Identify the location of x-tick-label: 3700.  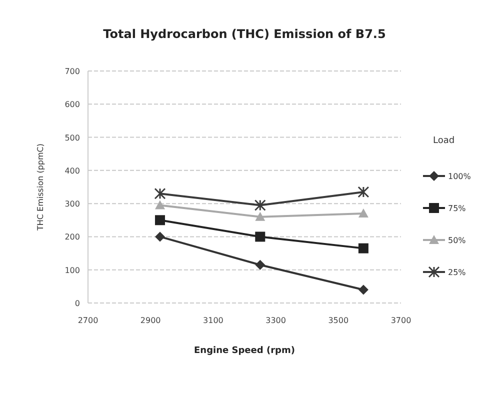
(401, 320).